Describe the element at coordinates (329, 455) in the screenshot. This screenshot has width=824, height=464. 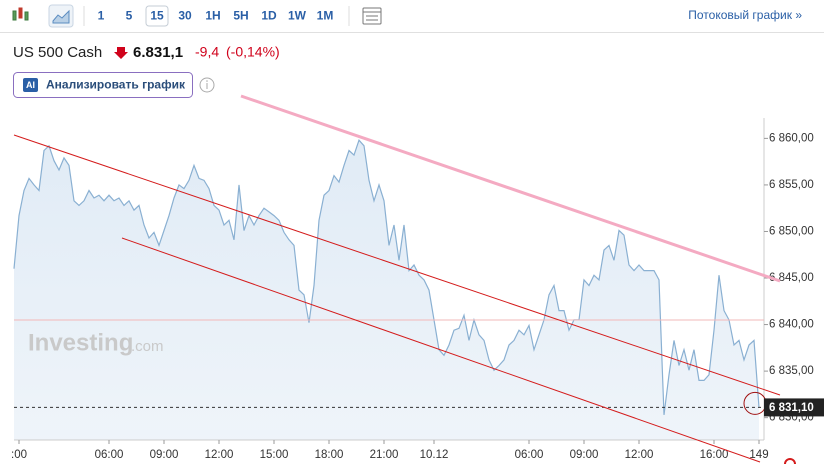
I see `x-tick-label: 18:00` at that location.